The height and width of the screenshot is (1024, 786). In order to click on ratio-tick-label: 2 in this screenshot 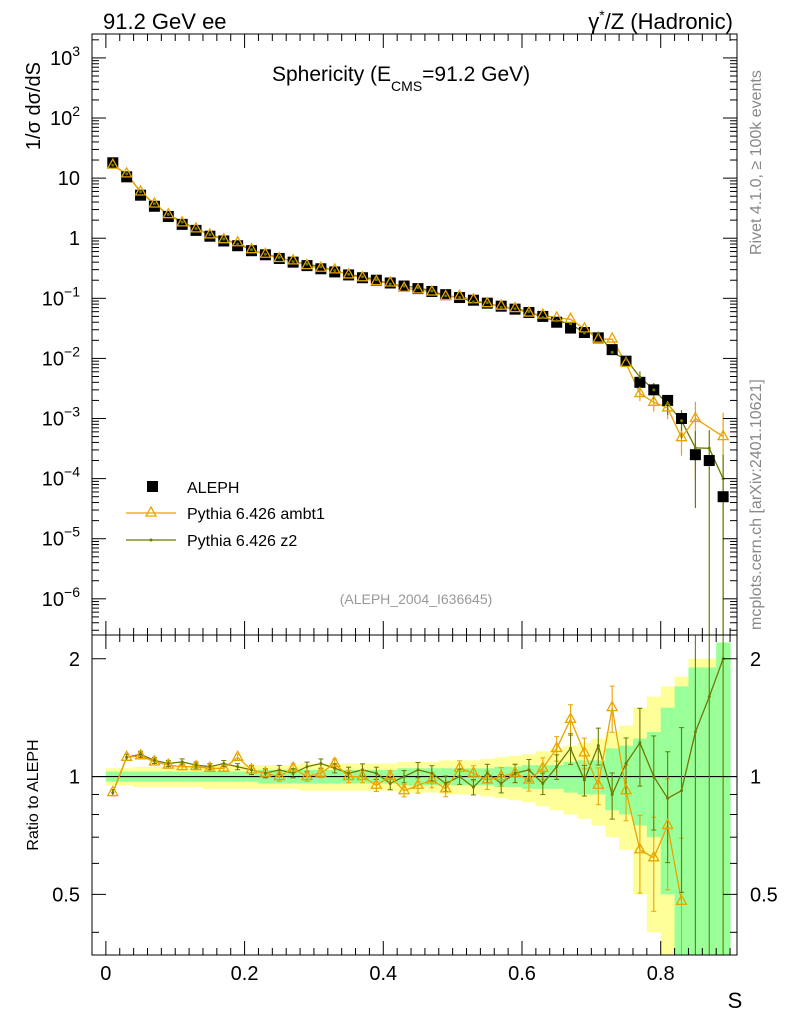, I will do `click(74, 660)`.